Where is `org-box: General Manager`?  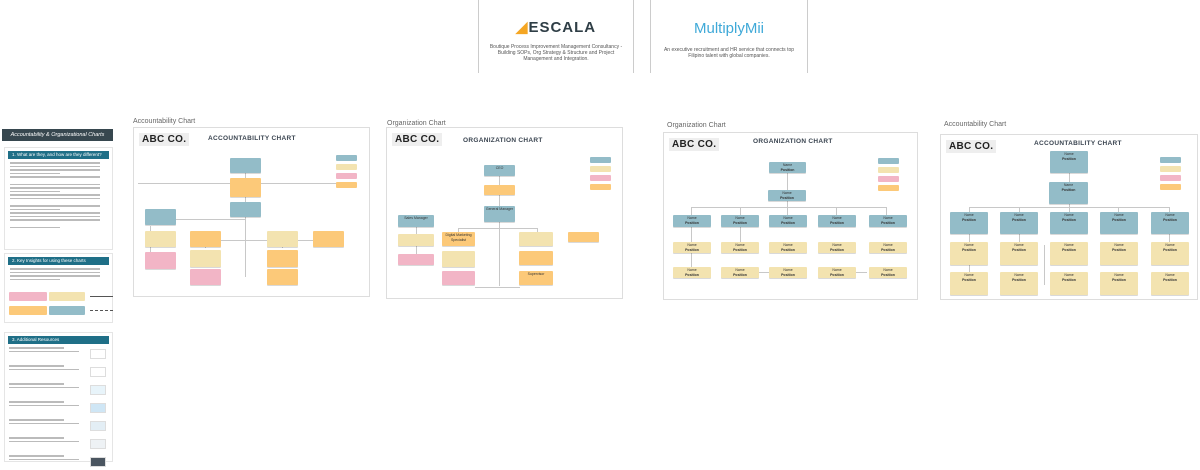
org-box: General Manager is located at coordinates (499, 214).